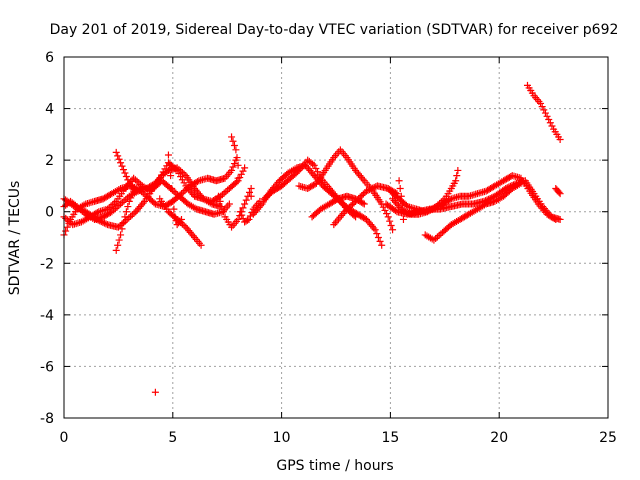 The width and height of the screenshot is (640, 480). I want to click on x-tick-label: 10, so click(282, 438).